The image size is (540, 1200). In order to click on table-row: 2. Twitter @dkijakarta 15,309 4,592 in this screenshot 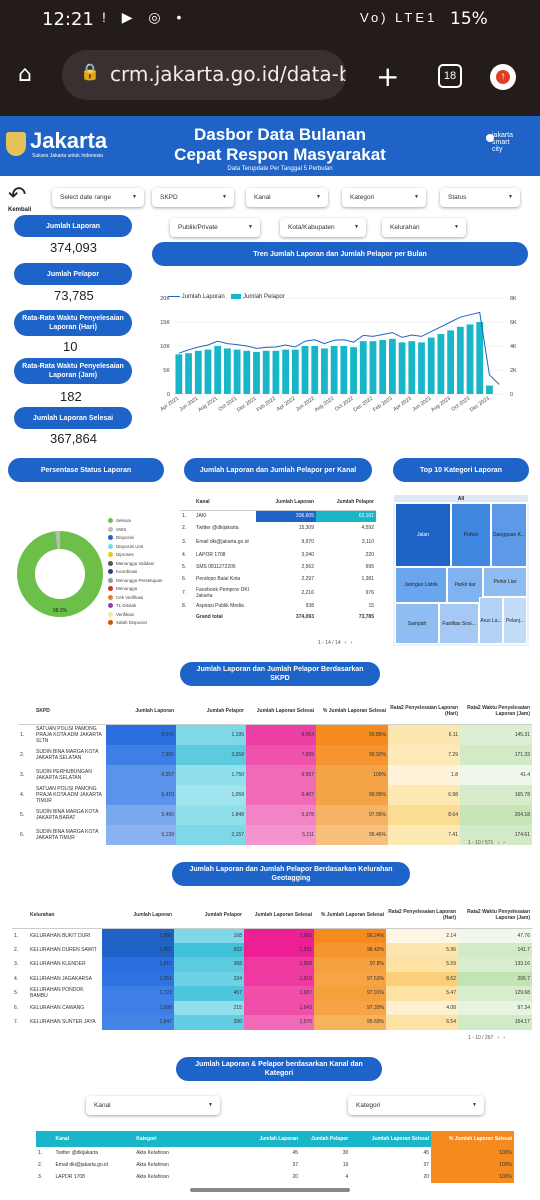, I will do `click(278, 528)`.